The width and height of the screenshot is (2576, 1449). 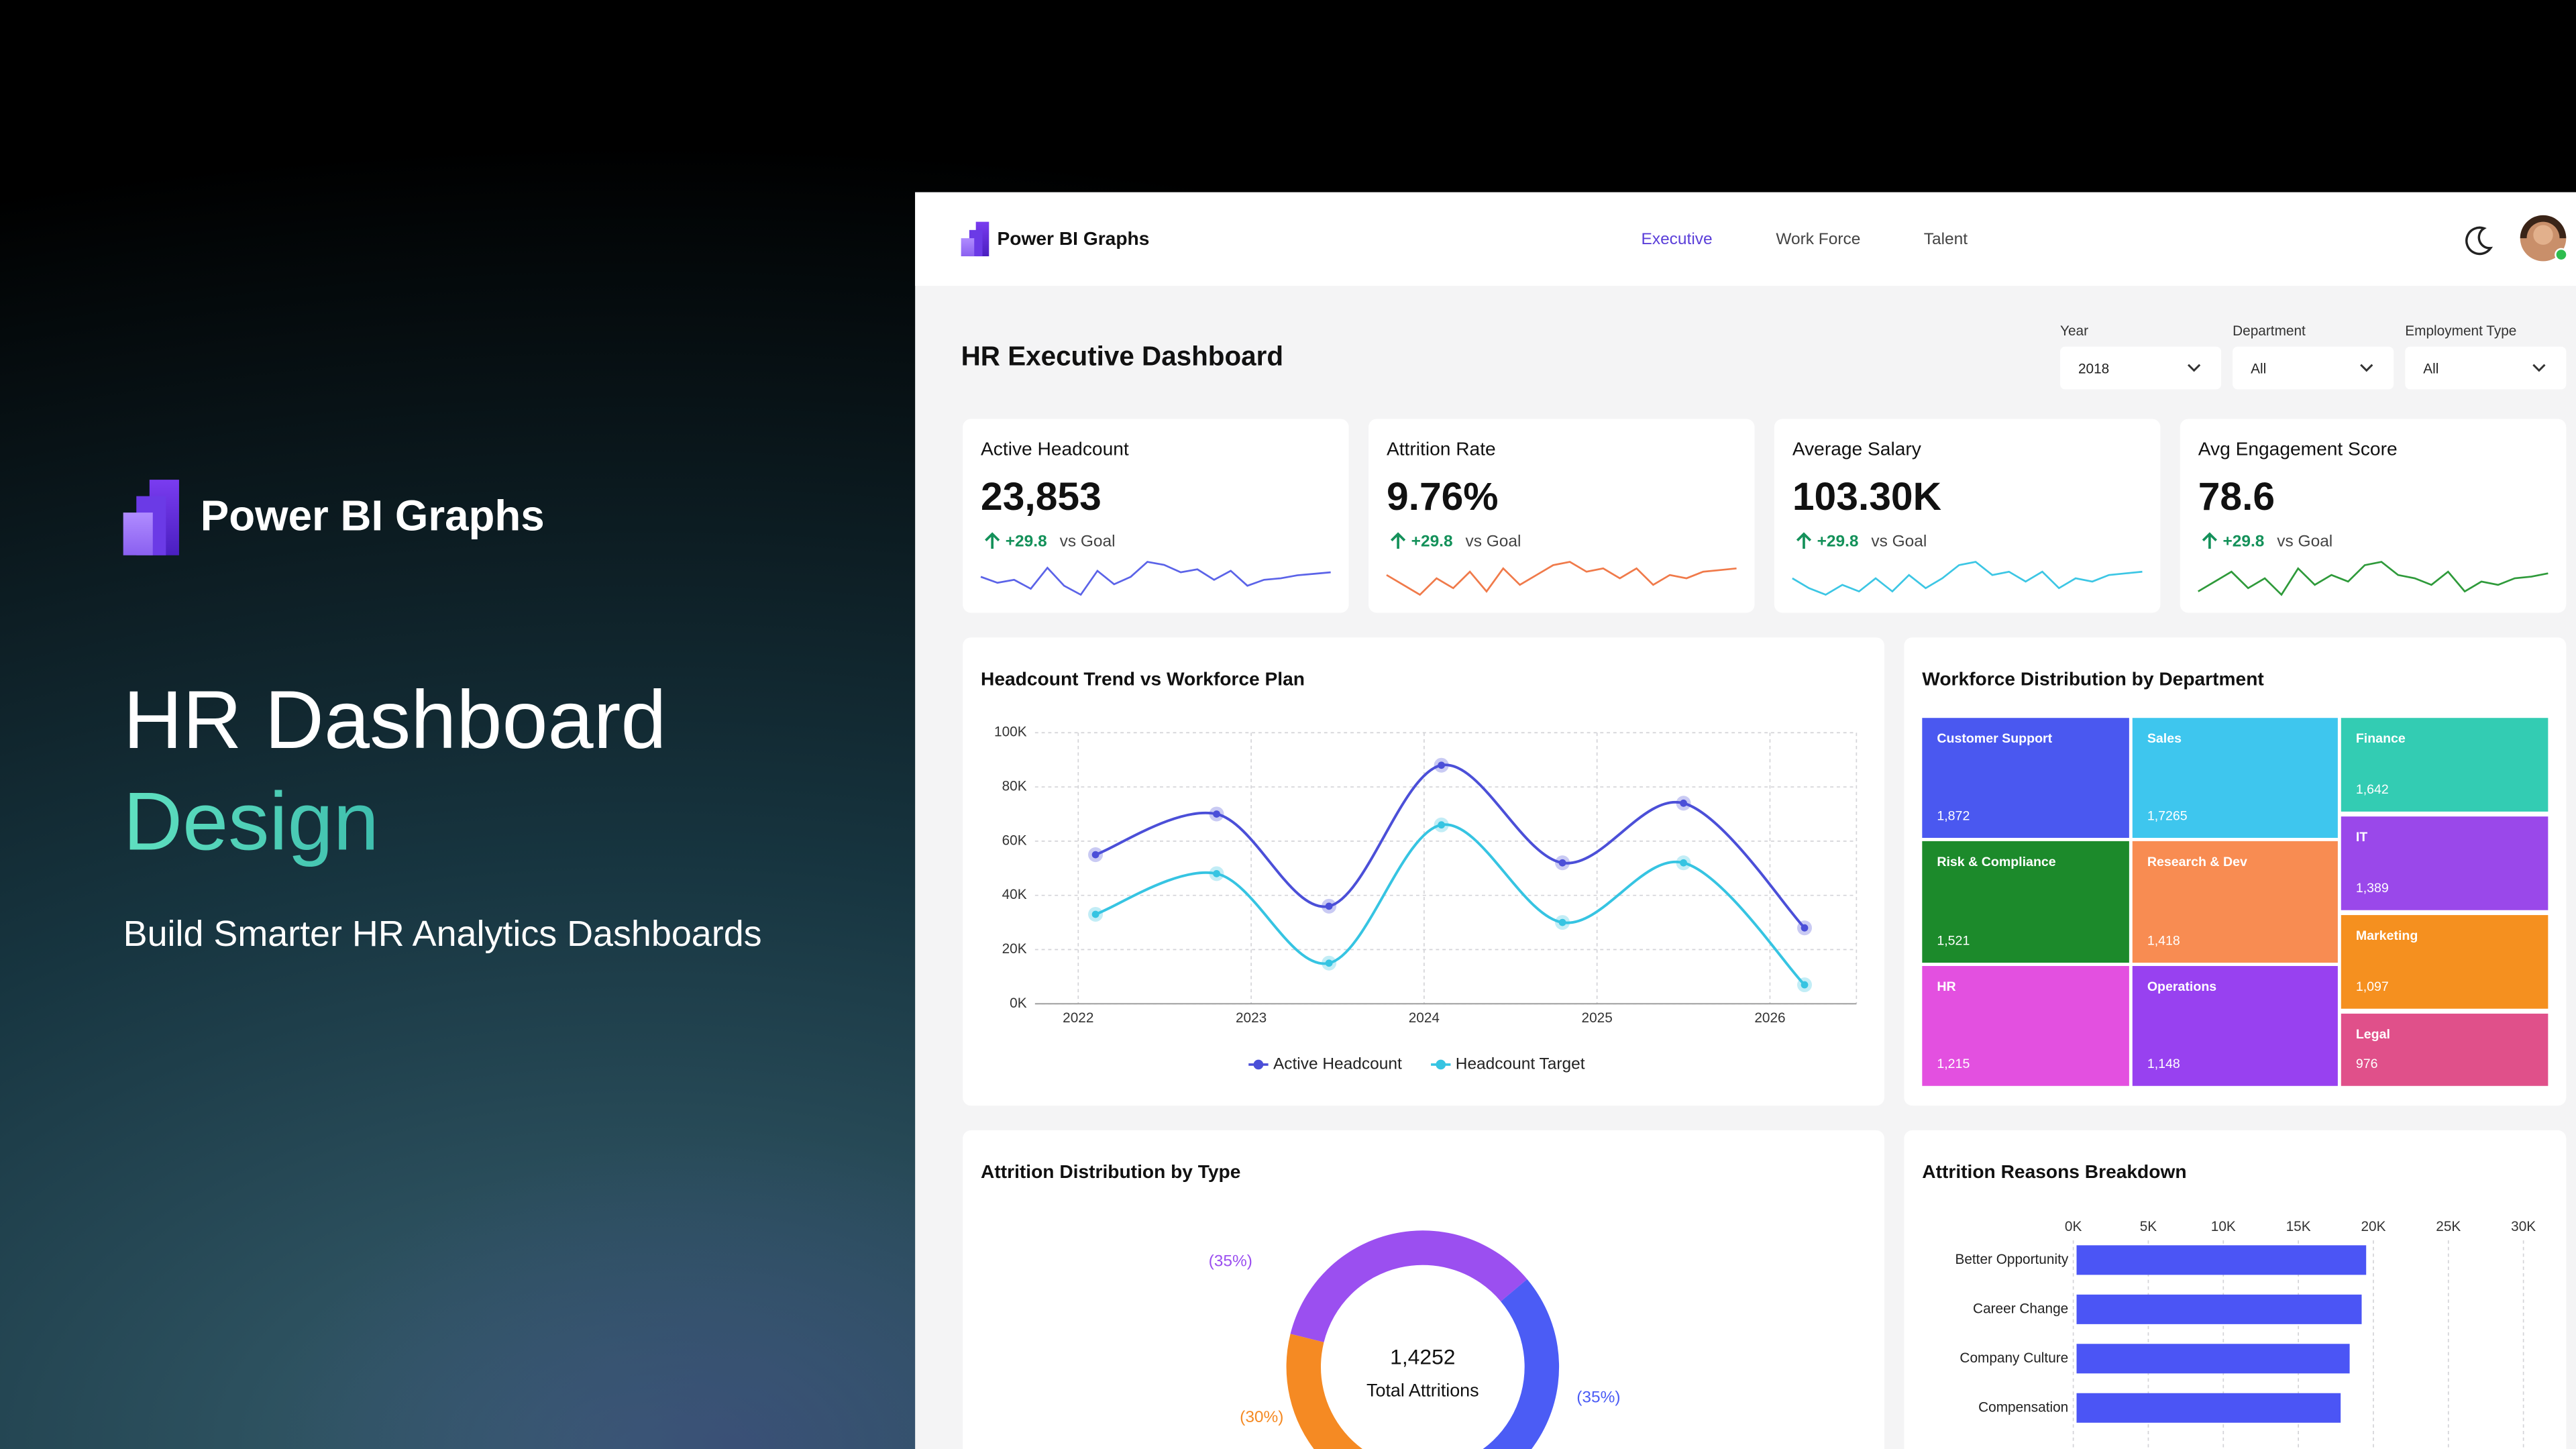 I want to click on kpi-label: Avg Engagement Score, so click(x=2298, y=448).